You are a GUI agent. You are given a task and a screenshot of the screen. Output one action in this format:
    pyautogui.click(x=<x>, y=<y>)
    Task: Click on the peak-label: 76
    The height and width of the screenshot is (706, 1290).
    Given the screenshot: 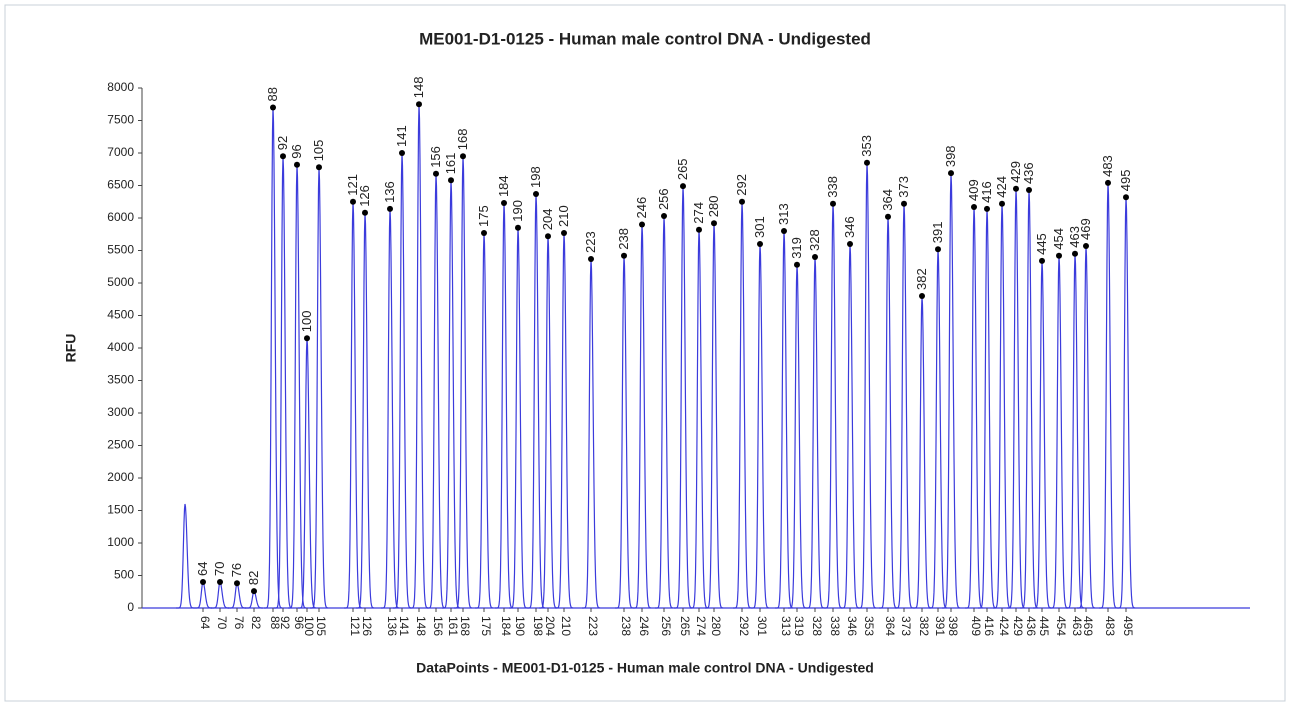 What is the action you would take?
    pyautogui.click(x=236, y=570)
    